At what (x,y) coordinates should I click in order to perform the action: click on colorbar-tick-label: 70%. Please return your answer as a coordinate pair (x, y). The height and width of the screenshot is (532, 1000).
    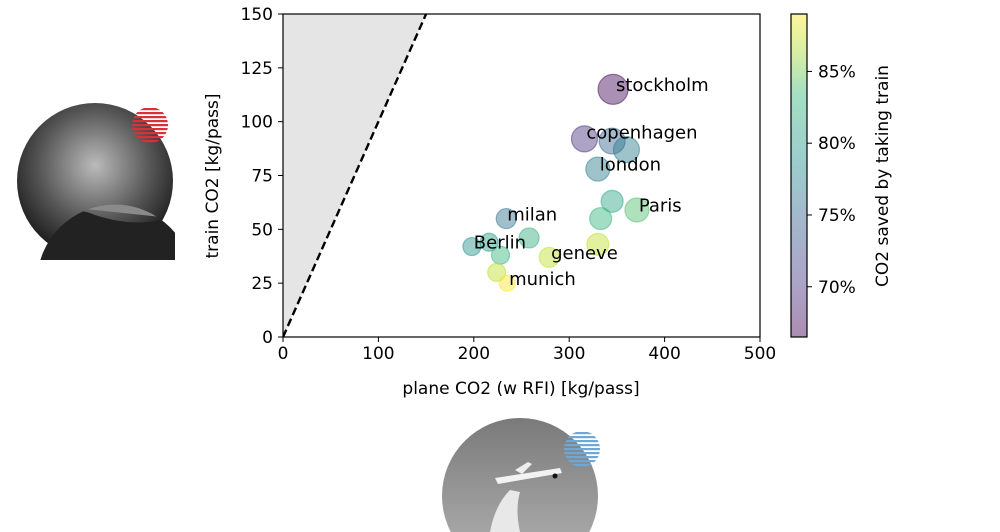
    Looking at the image, I should click on (837, 288).